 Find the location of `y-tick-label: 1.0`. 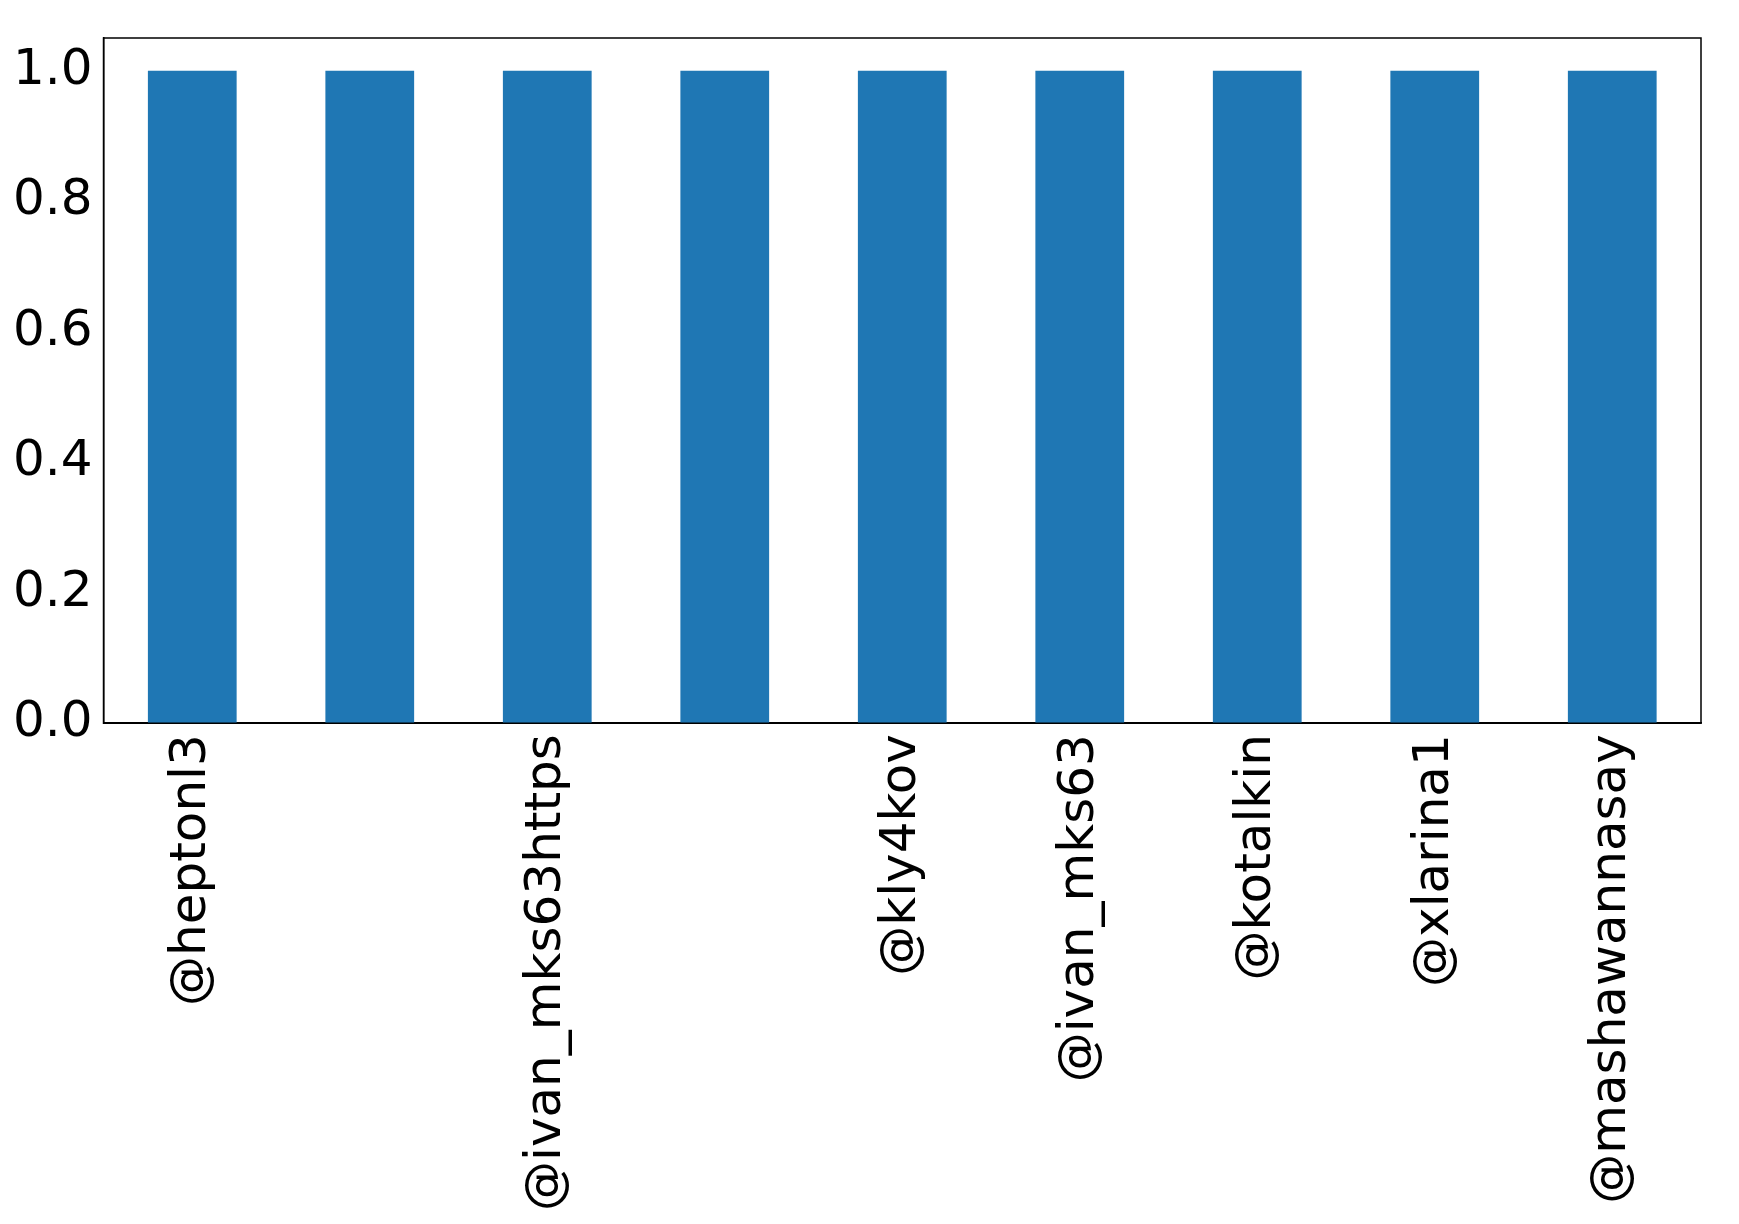

y-tick-label: 1.0 is located at coordinates (52, 66).